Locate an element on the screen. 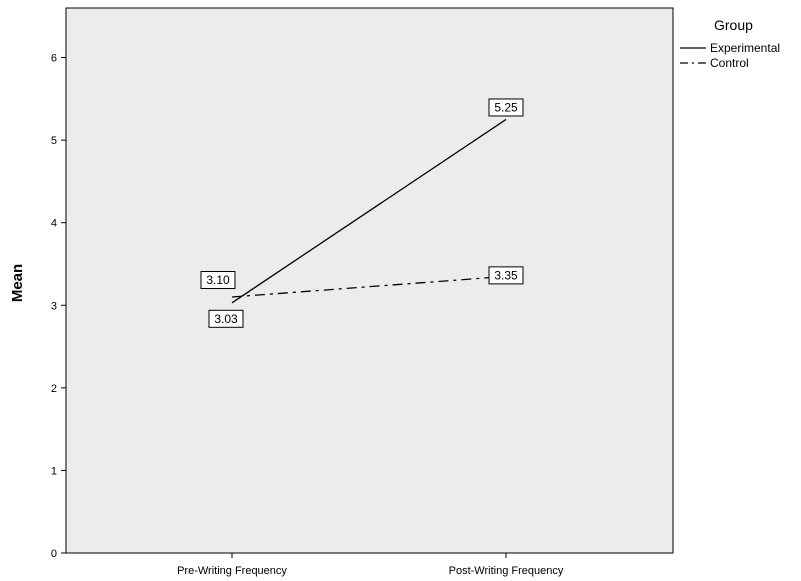 Image resolution: width=801 pixels, height=581 pixels. y-tick-label: 3 is located at coordinates (54, 306).